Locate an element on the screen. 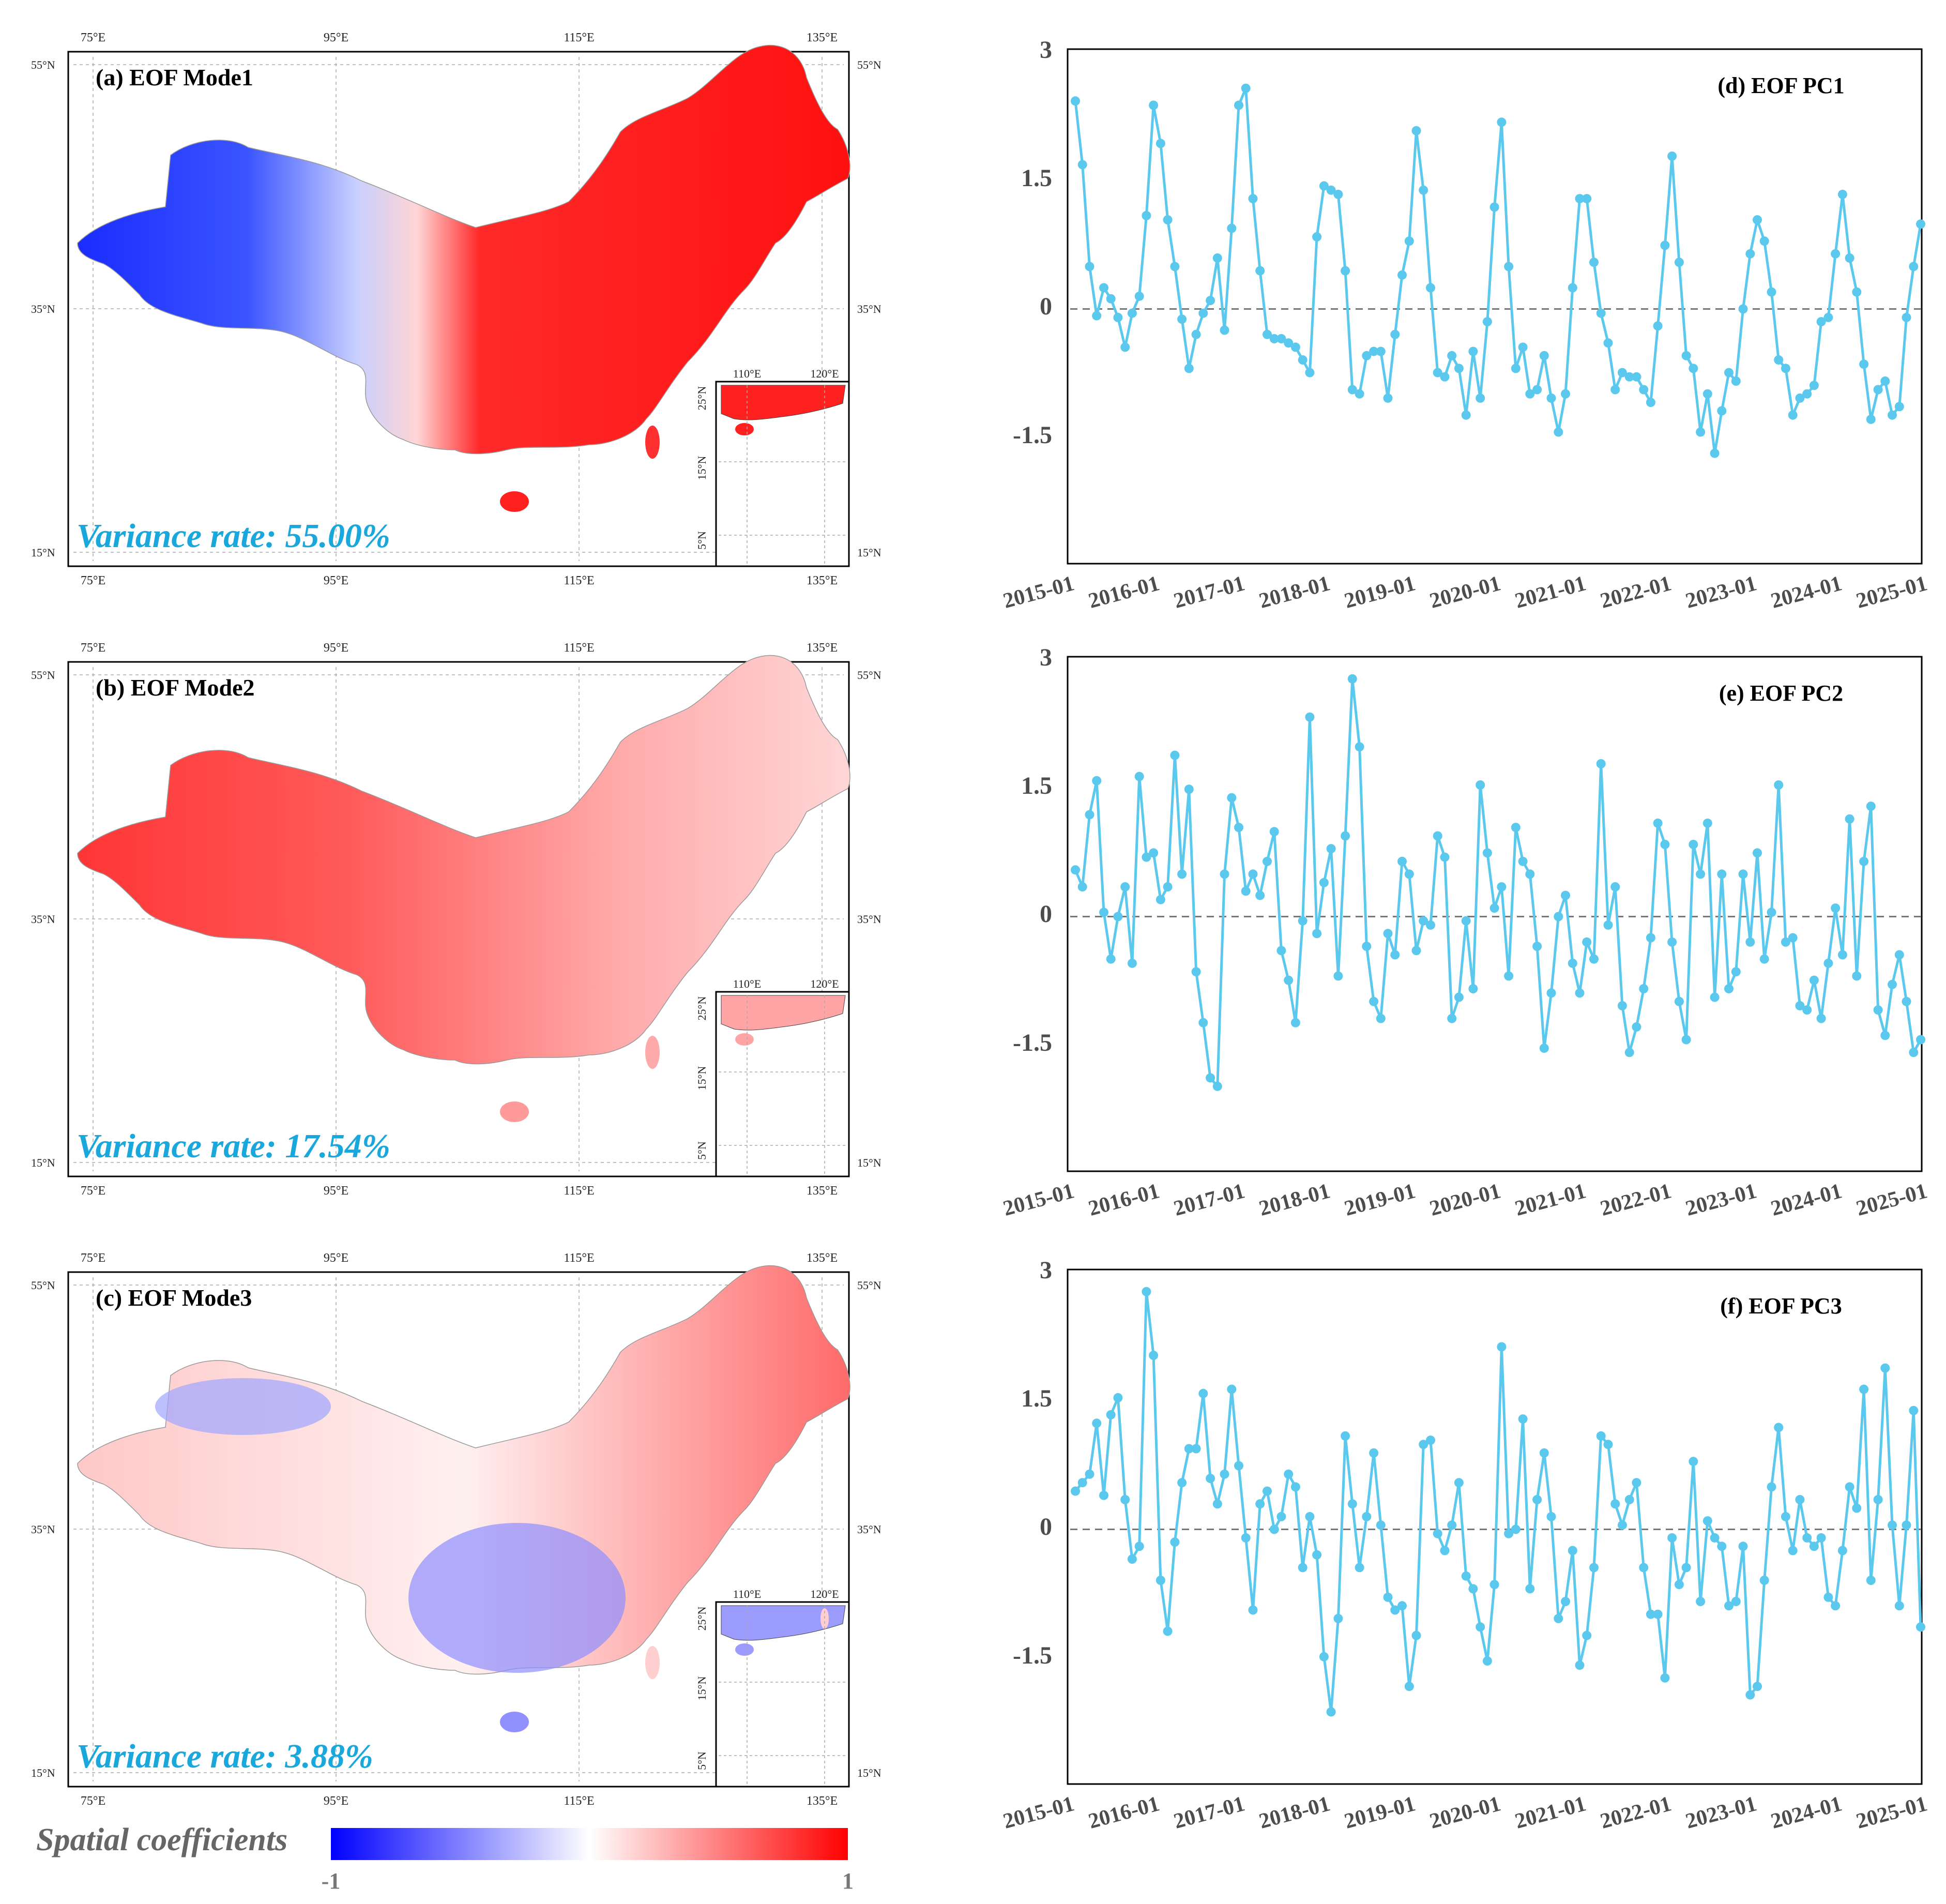 This screenshot has width=1946, height=1904. ts-yticks: 3 1.5 0 -1.5 is located at coordinates (1032, 850).